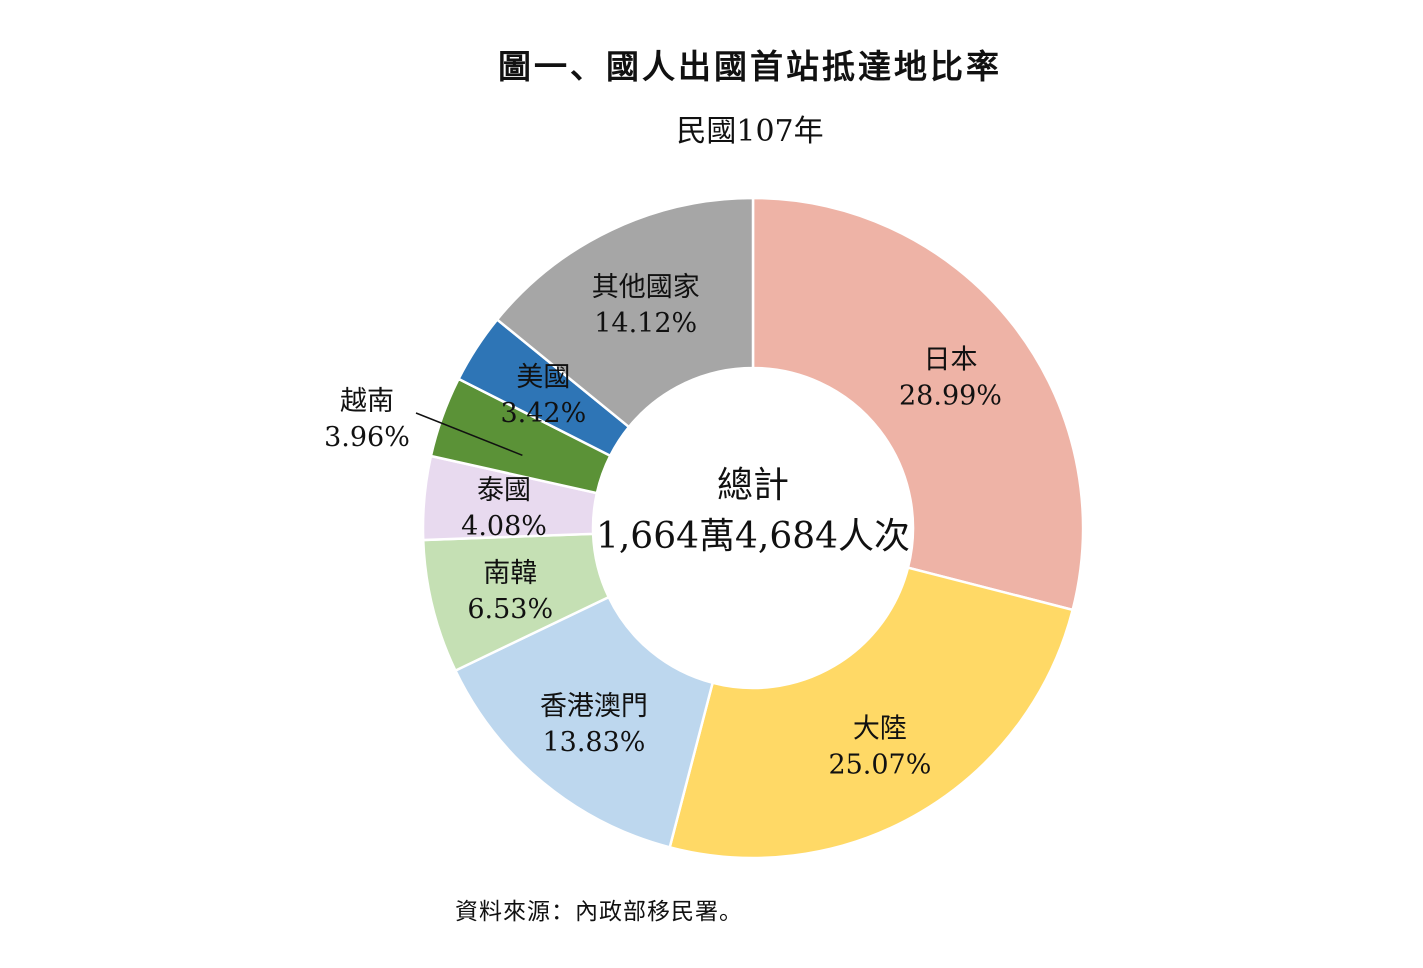  What do you see at coordinates (594, 706) in the screenshot?
I see `slice-label-2: 香港澳門` at bounding box center [594, 706].